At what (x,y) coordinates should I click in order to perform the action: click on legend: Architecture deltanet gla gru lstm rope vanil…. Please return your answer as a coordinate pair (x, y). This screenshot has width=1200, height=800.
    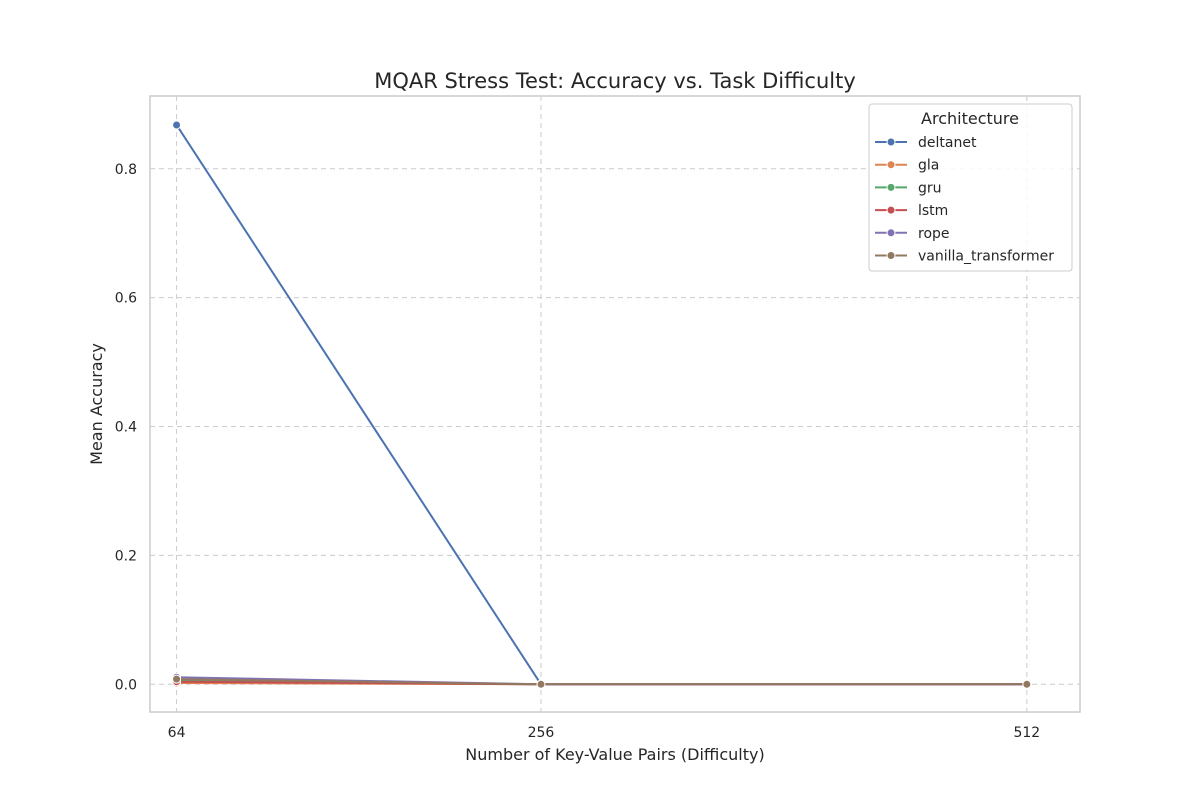
    Looking at the image, I should click on (970, 187).